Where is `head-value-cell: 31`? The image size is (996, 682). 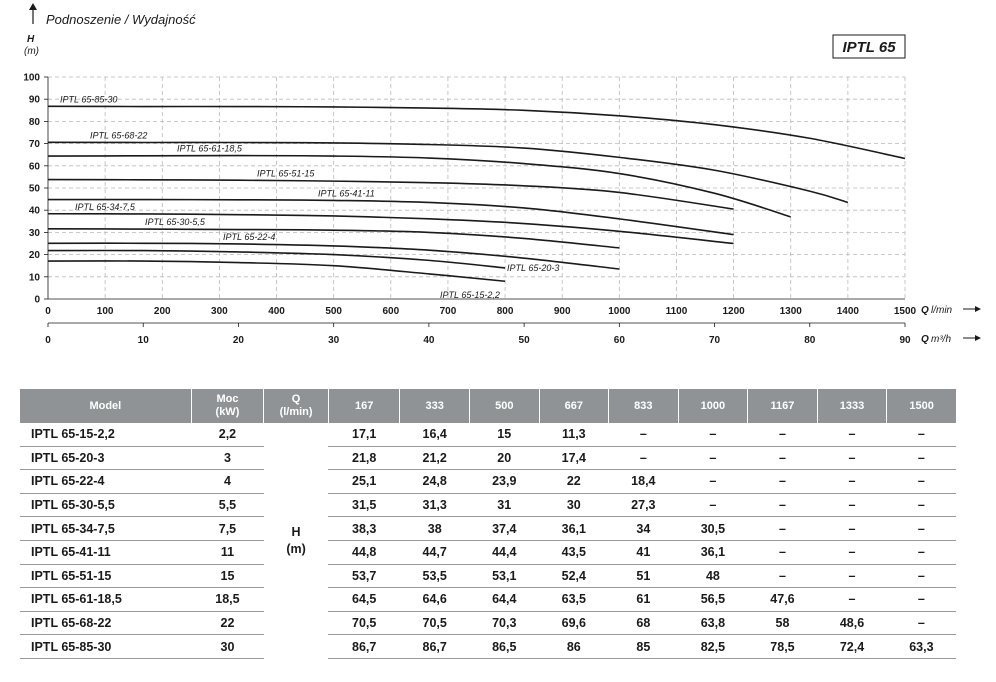
head-value-cell: 31 is located at coordinates (504, 505).